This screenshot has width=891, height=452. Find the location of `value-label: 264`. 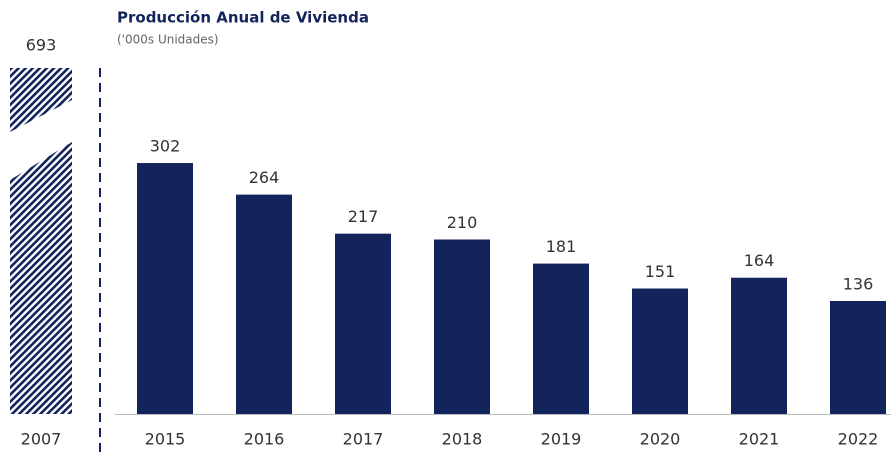

value-label: 264 is located at coordinates (264, 177).